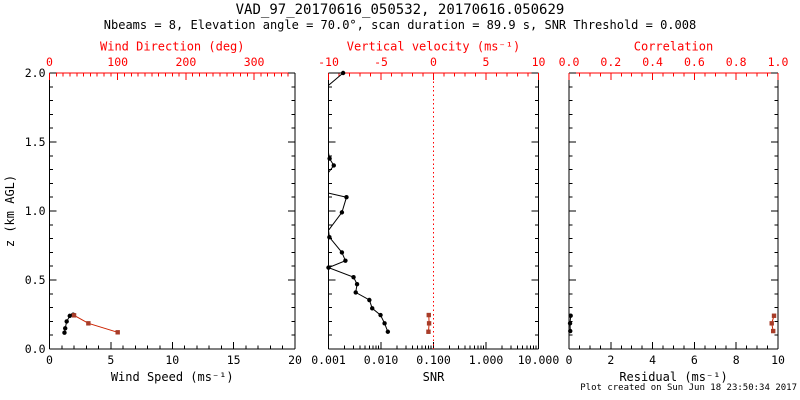  I want to click on series-snr-profile, so click(358, 202).